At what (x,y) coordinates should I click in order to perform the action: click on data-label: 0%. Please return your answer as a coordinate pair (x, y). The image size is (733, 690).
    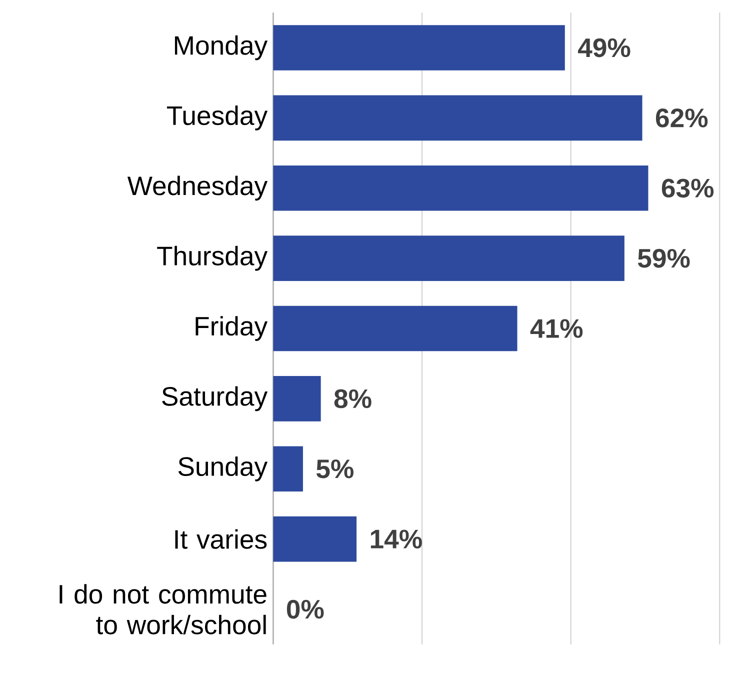
    Looking at the image, I should click on (305, 609).